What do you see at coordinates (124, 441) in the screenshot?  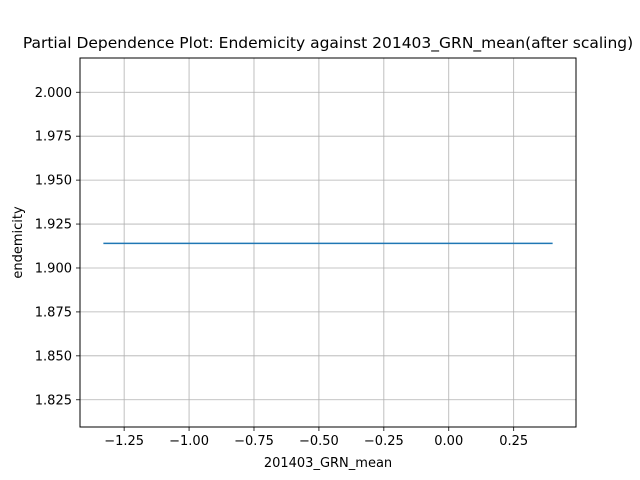 I see `x-tick-label: −1.25` at bounding box center [124, 441].